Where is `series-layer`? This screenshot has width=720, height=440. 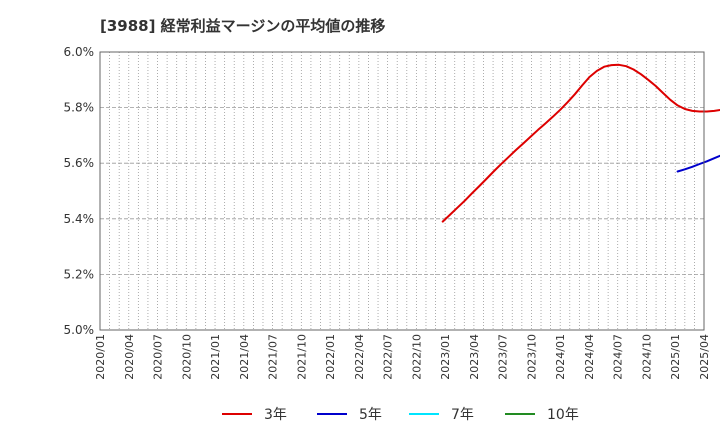 series-layer is located at coordinates (580, 143).